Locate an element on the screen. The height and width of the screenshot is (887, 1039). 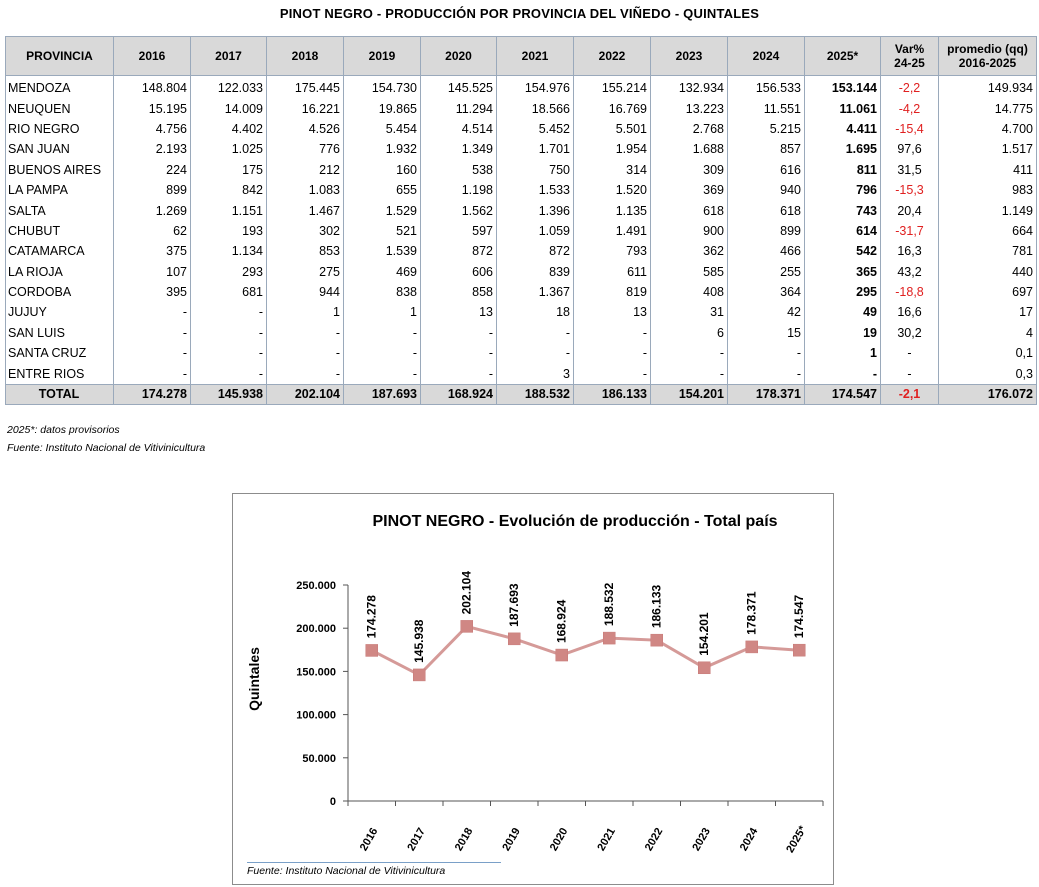
value-cell: 15.195 is located at coordinates (152, 108).